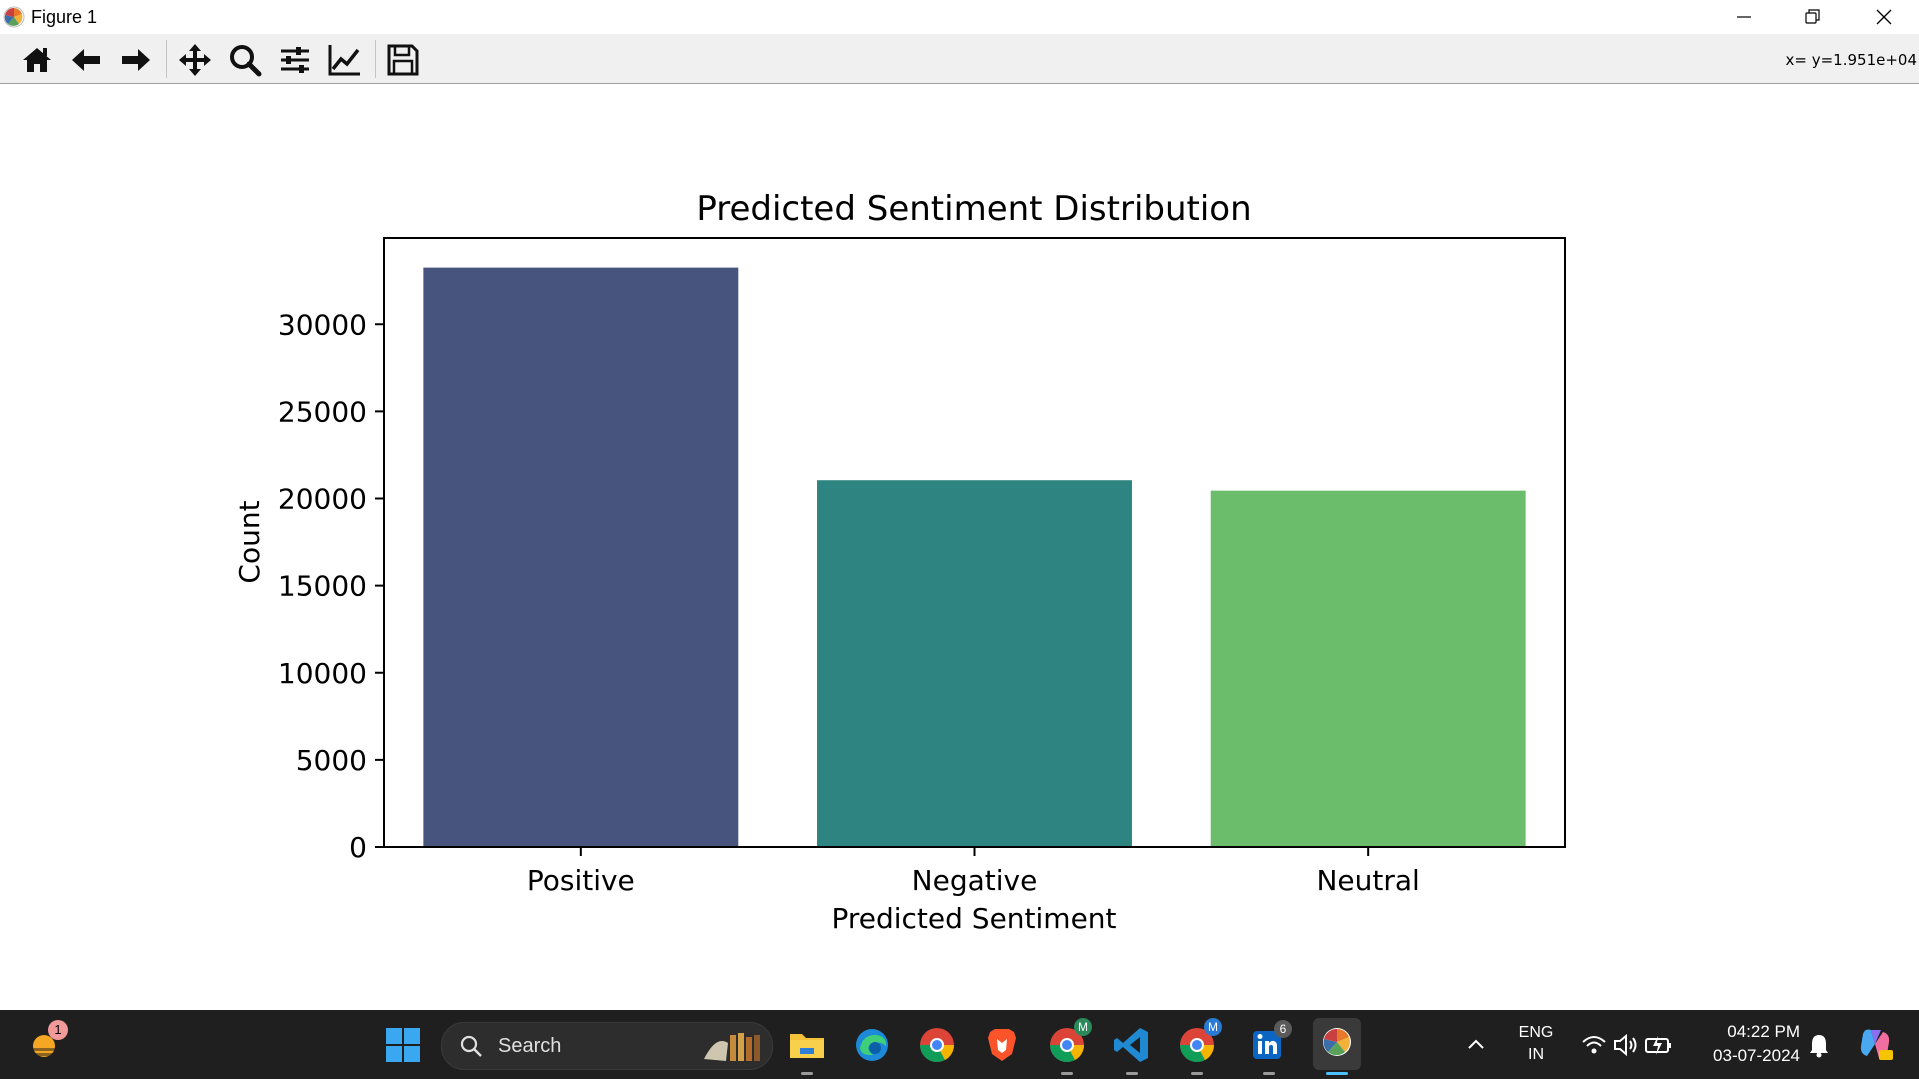 This screenshot has width=1919, height=1079. Describe the element at coordinates (322, 499) in the screenshot. I see `y-tick-label: 20000` at that location.